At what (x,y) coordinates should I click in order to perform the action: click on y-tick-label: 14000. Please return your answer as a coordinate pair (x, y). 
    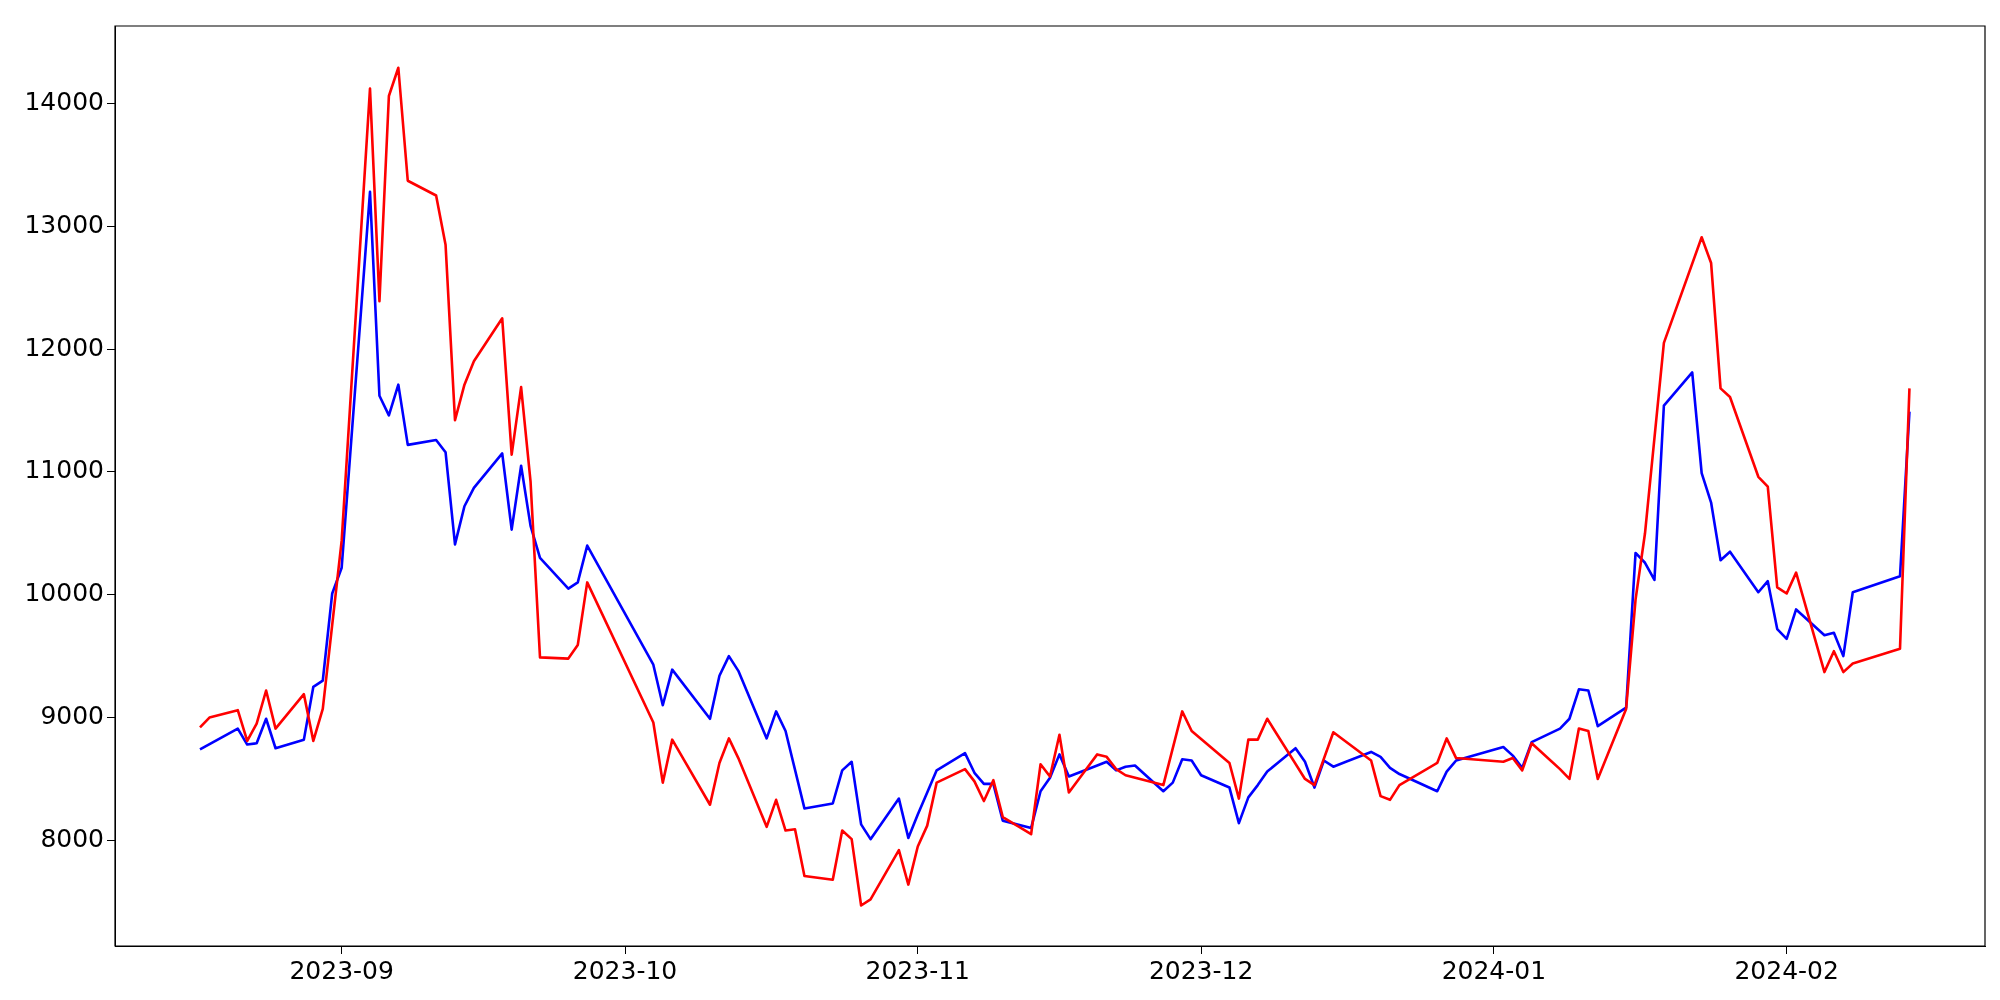
    Looking at the image, I should click on (64, 101).